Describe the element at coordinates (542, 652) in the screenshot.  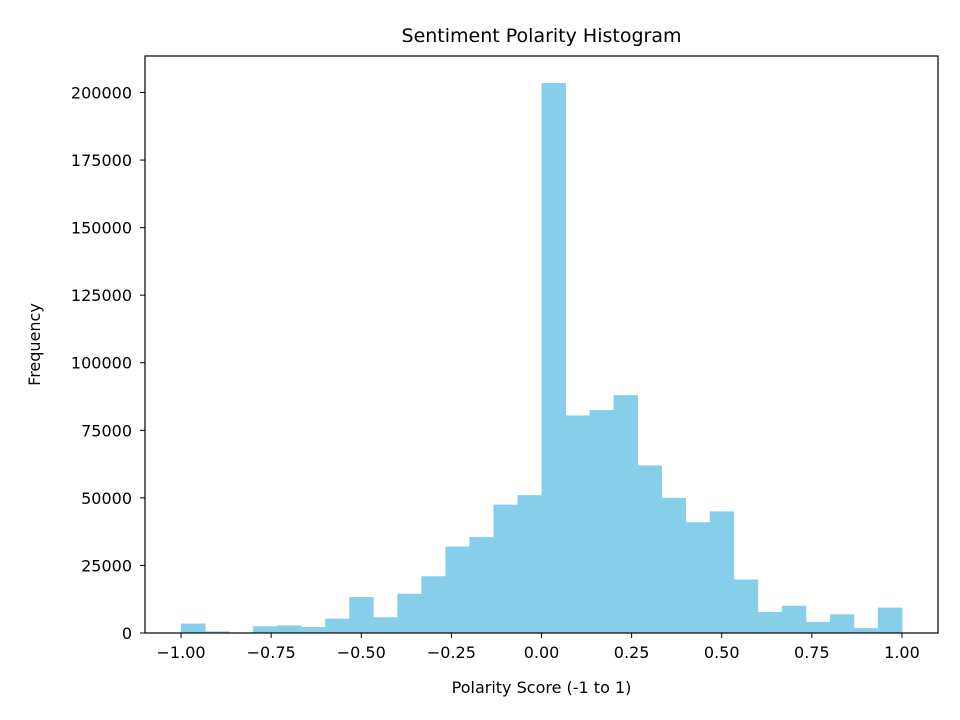
I see `x-tick-label: 0.00` at that location.